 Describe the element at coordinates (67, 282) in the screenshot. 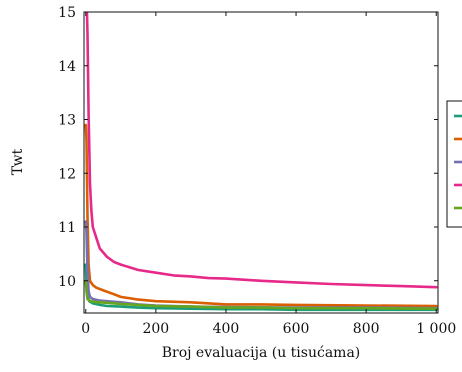

I see `y-tick-label: 10` at that location.